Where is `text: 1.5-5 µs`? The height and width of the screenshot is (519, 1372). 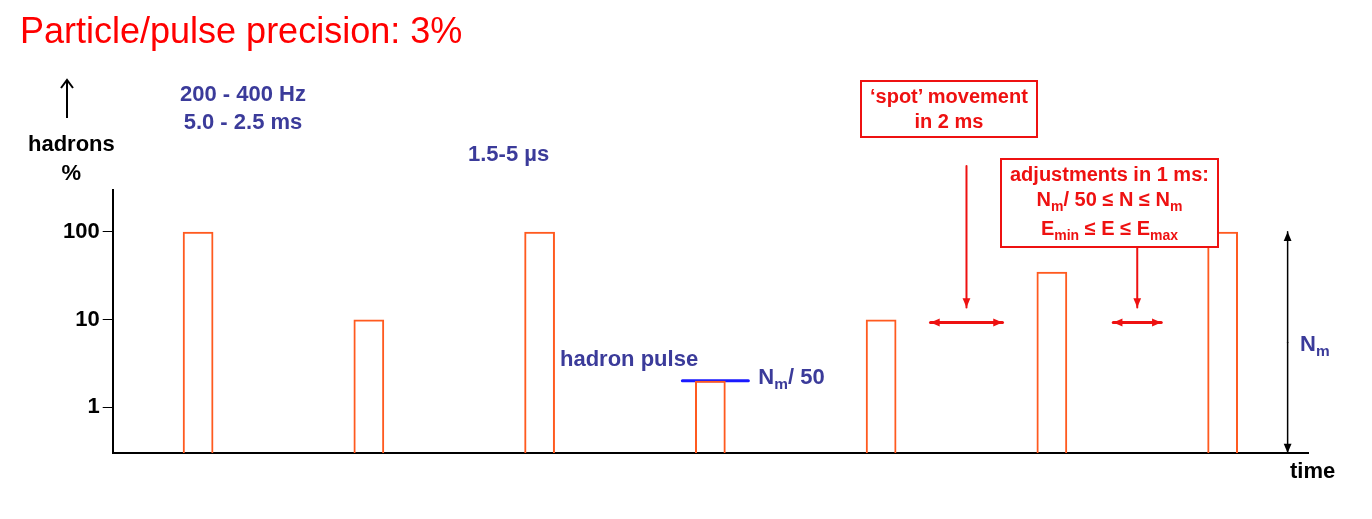 text: 1.5-5 µs is located at coordinates (509, 154).